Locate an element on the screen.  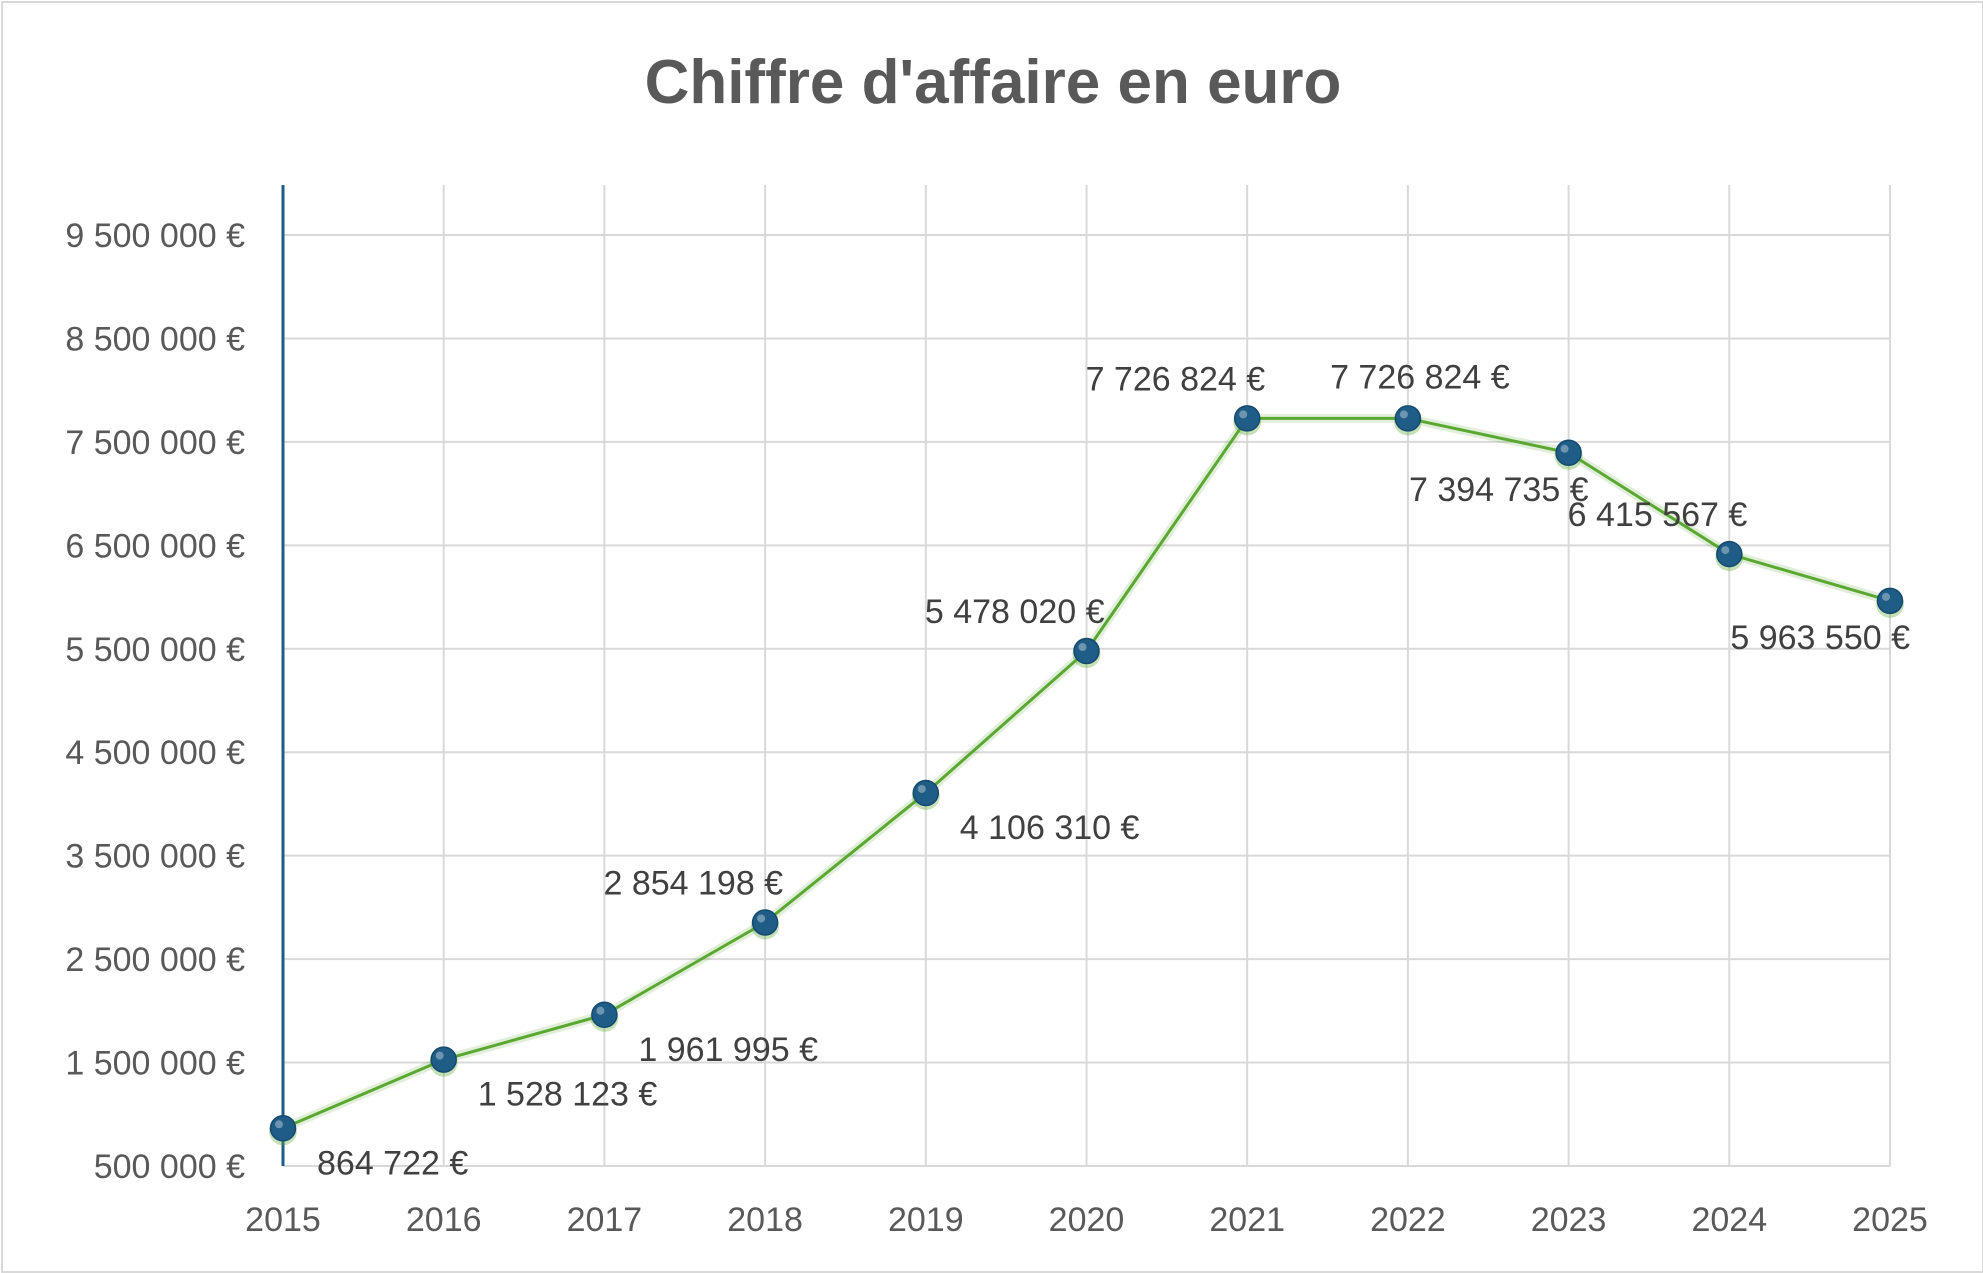
x-tick-label: 2024 is located at coordinates (1729, 1220).